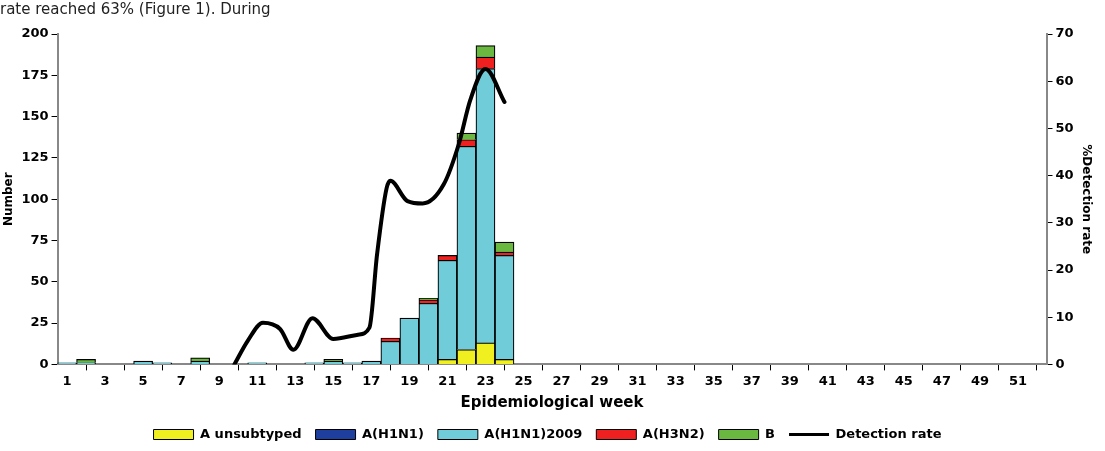  What do you see at coordinates (675, 380) in the screenshot?
I see `x-tick-label: 33` at bounding box center [675, 380].